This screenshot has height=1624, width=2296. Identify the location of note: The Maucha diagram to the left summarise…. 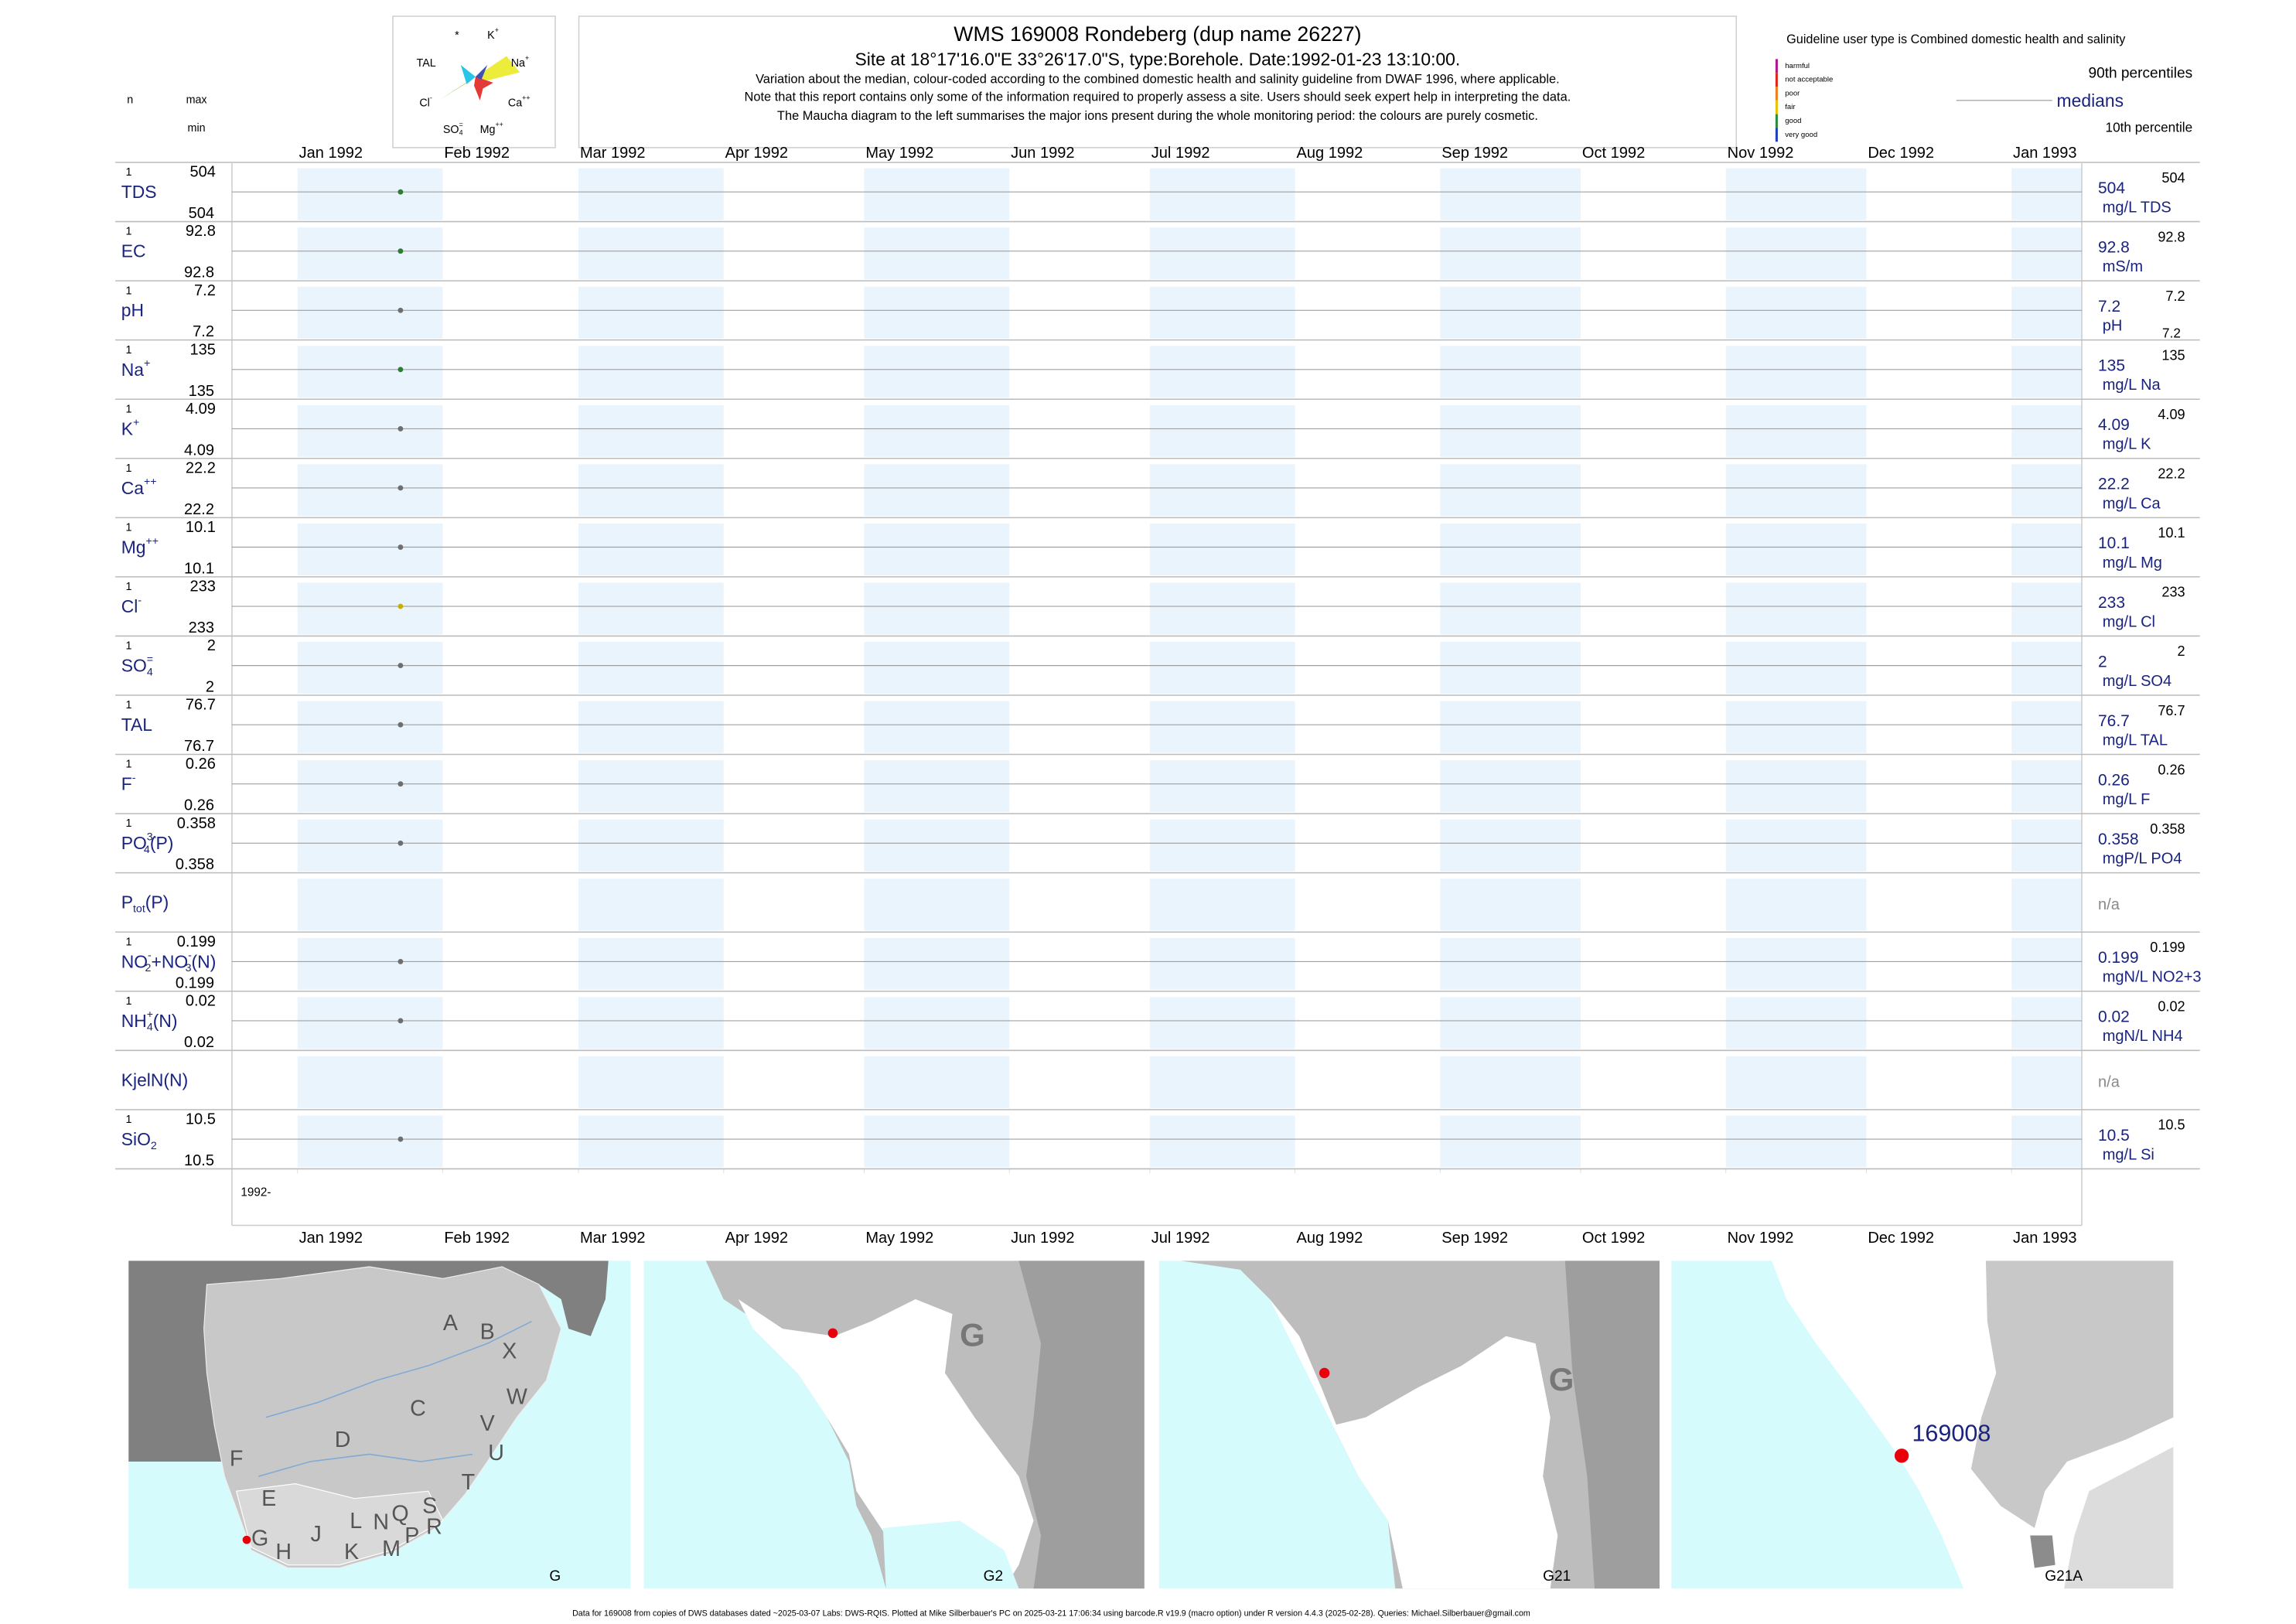
(1157, 116).